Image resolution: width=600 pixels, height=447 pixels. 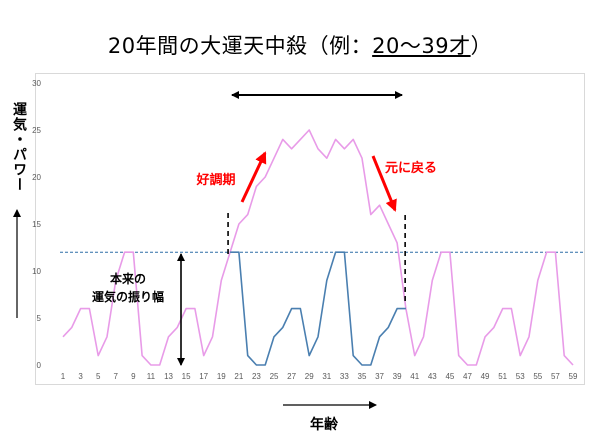 I want to click on chart-title: 20年間の大運天中殺（例：20～39才）, so click(x=300, y=45).